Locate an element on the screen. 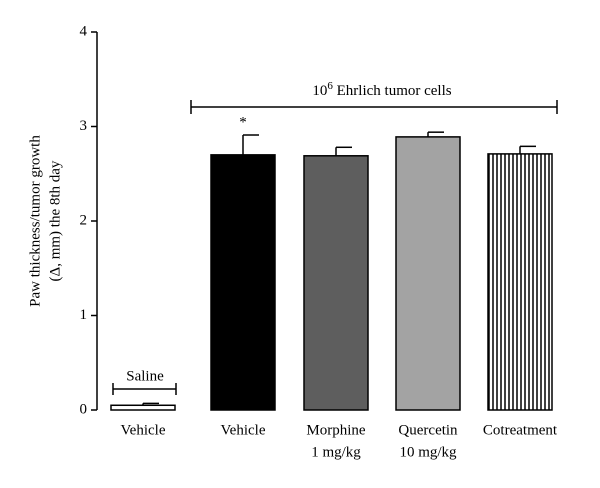 The height and width of the screenshot is (488, 600). x-tick-label: Quercetin is located at coordinates (428, 430).